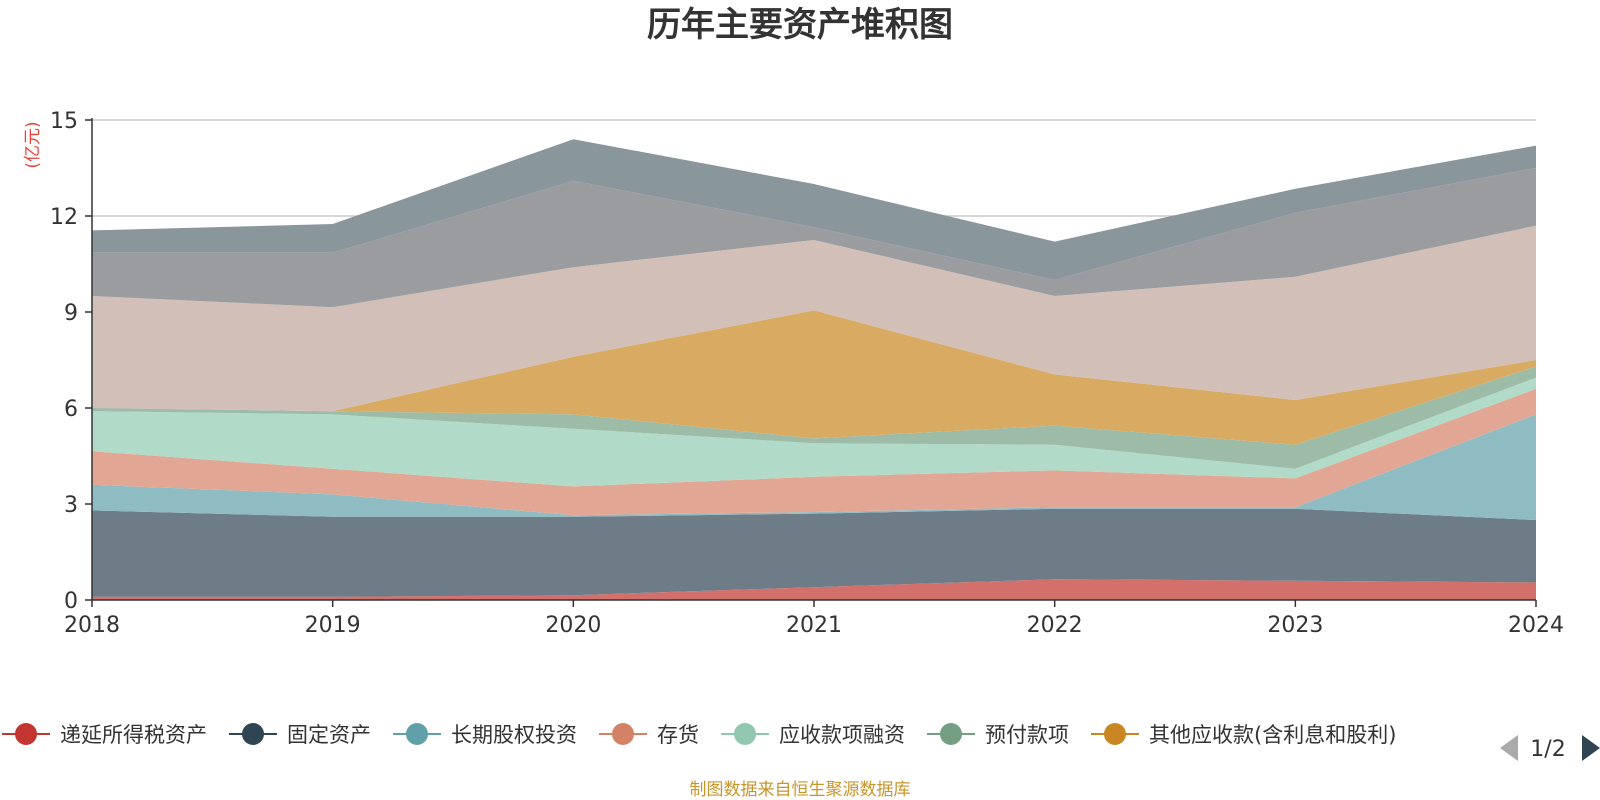 The height and width of the screenshot is (800, 1600). I want to click on legend-label: 固定资产, so click(329, 735).